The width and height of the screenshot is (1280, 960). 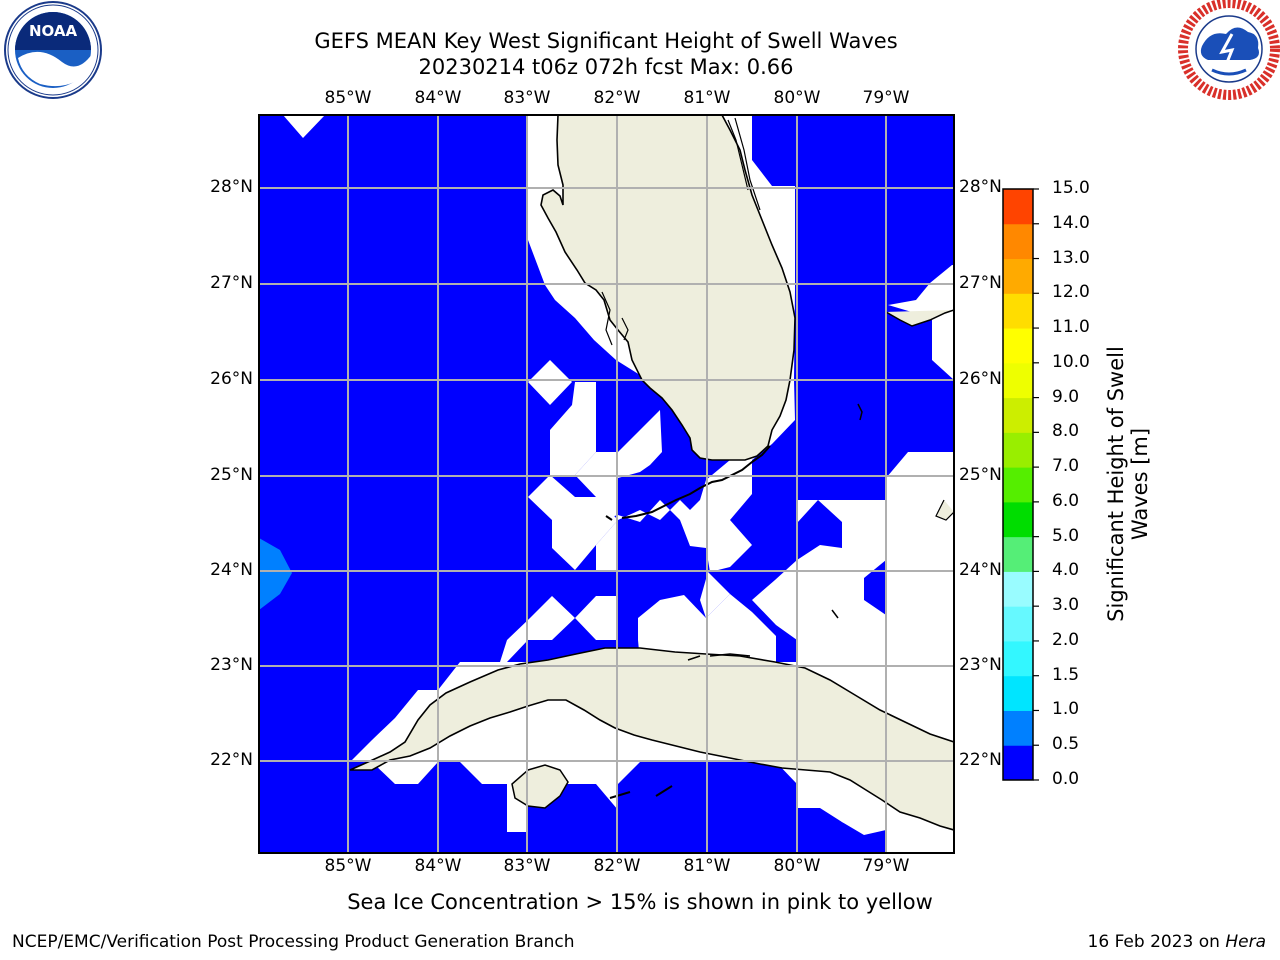 What do you see at coordinates (231, 283) in the screenshot?
I see `lat-label-left: 27°N` at bounding box center [231, 283].